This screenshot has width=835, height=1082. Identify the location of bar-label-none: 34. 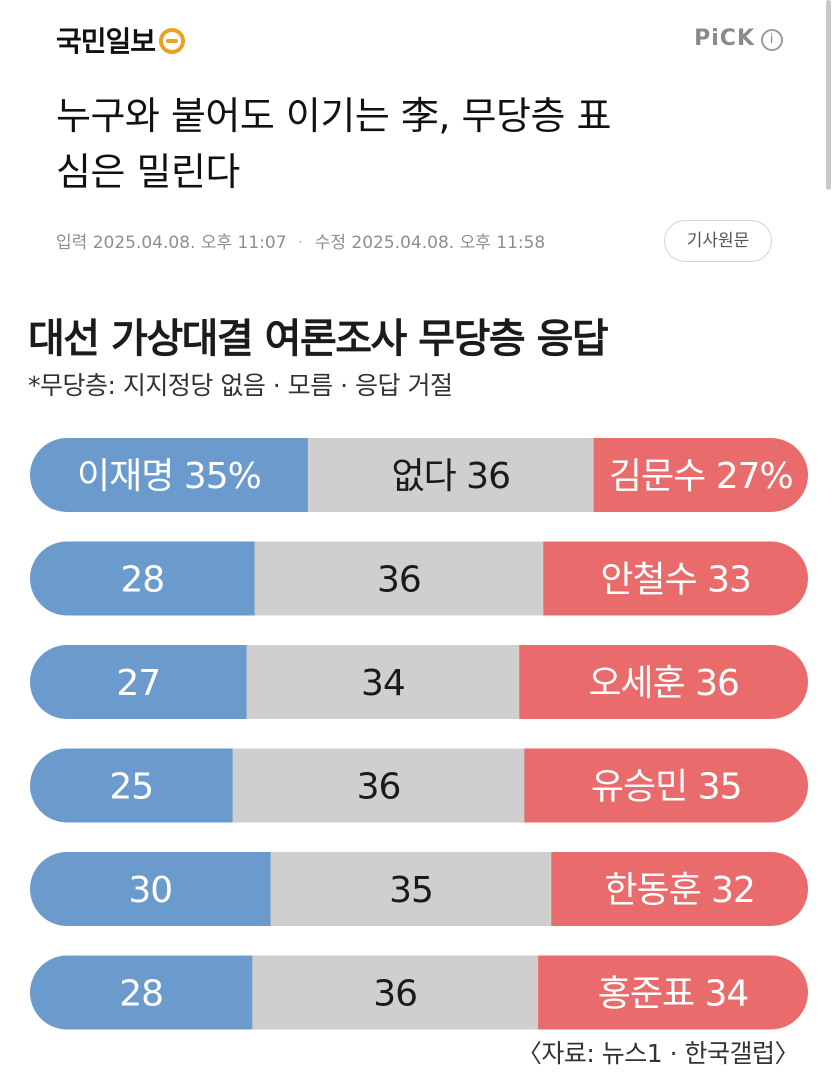
(383, 683).